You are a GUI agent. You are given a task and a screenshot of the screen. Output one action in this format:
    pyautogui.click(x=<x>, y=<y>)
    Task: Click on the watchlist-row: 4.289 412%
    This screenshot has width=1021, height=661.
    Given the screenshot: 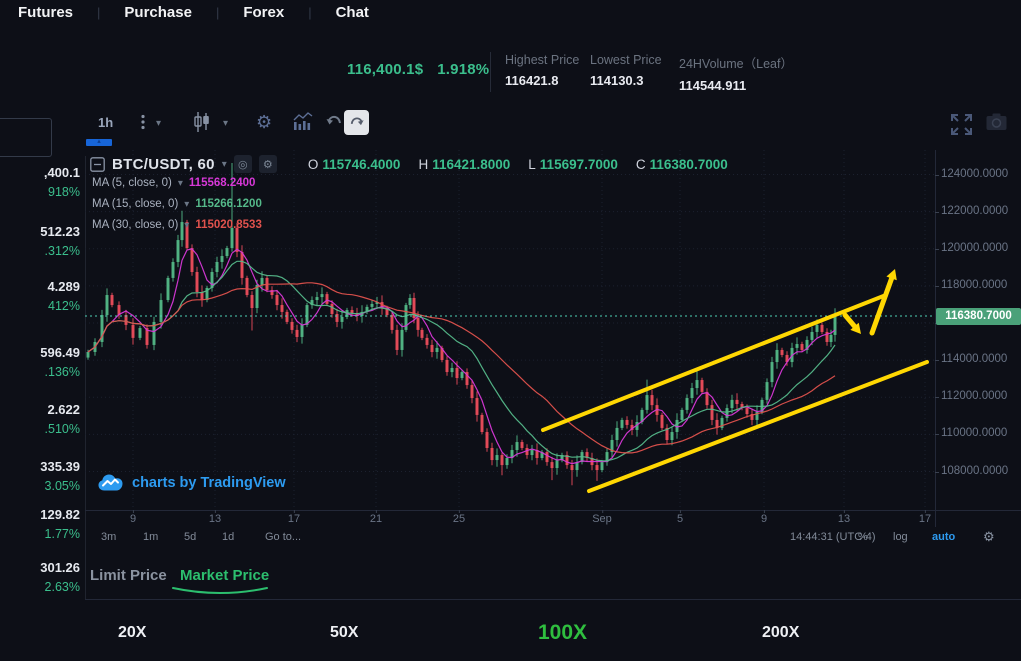 What is the action you would take?
    pyautogui.click(x=40, y=296)
    